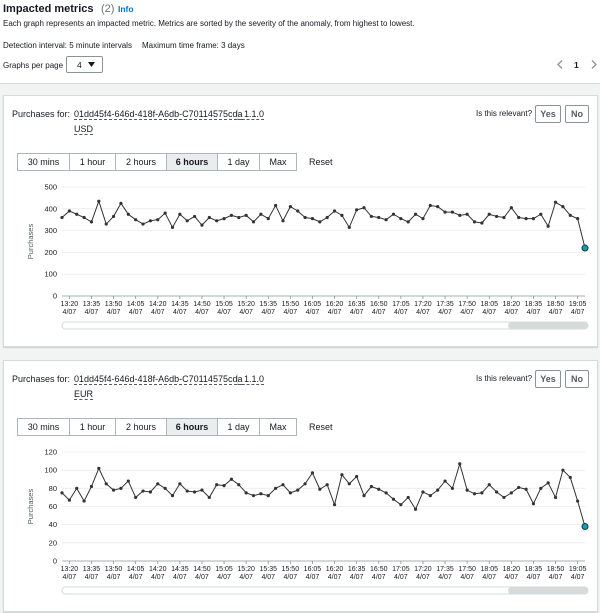 The image size is (600, 613). I want to click on next-page, so click(594, 64).